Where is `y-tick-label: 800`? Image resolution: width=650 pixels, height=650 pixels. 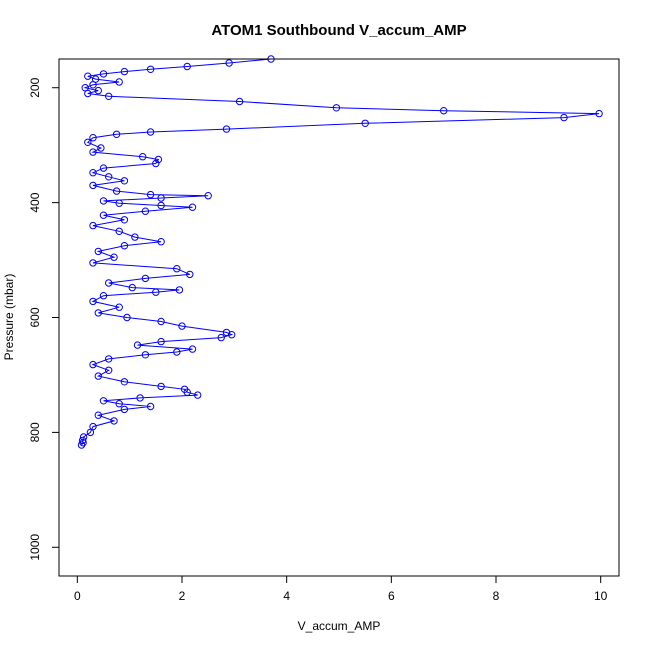
y-tick-label: 800 is located at coordinates (35, 432).